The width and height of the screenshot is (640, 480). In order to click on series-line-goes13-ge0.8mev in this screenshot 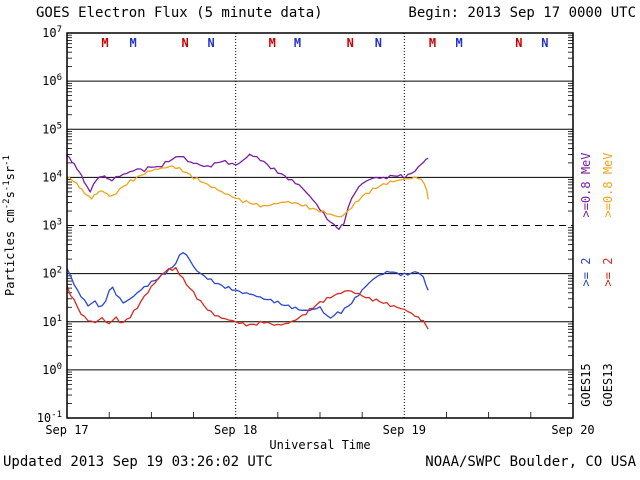, I will do `click(247, 191)`.